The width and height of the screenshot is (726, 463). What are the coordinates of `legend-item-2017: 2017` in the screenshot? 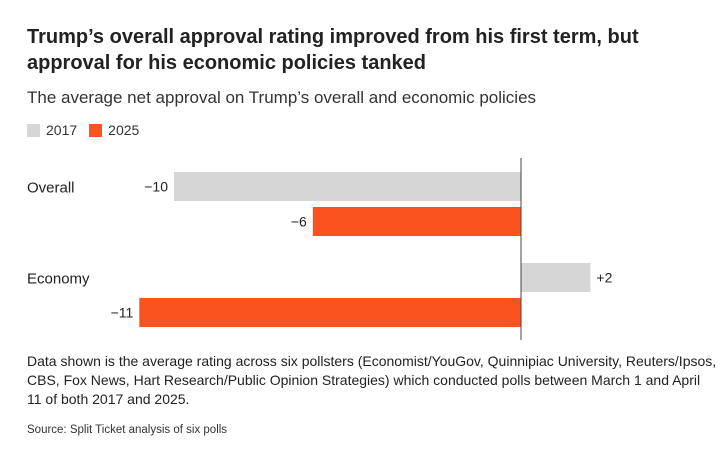 It's located at (52, 130).